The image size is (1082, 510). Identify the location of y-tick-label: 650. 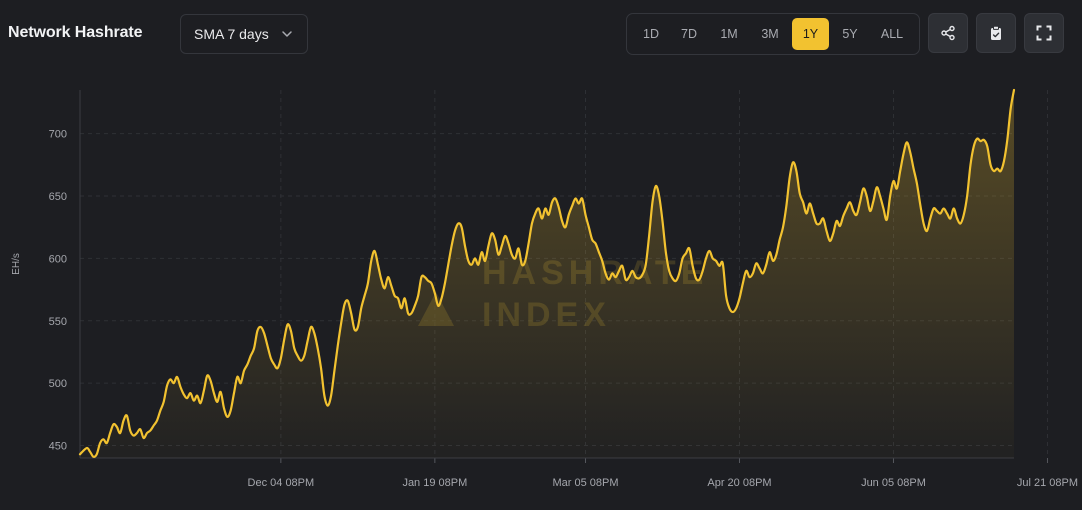
(58, 197).